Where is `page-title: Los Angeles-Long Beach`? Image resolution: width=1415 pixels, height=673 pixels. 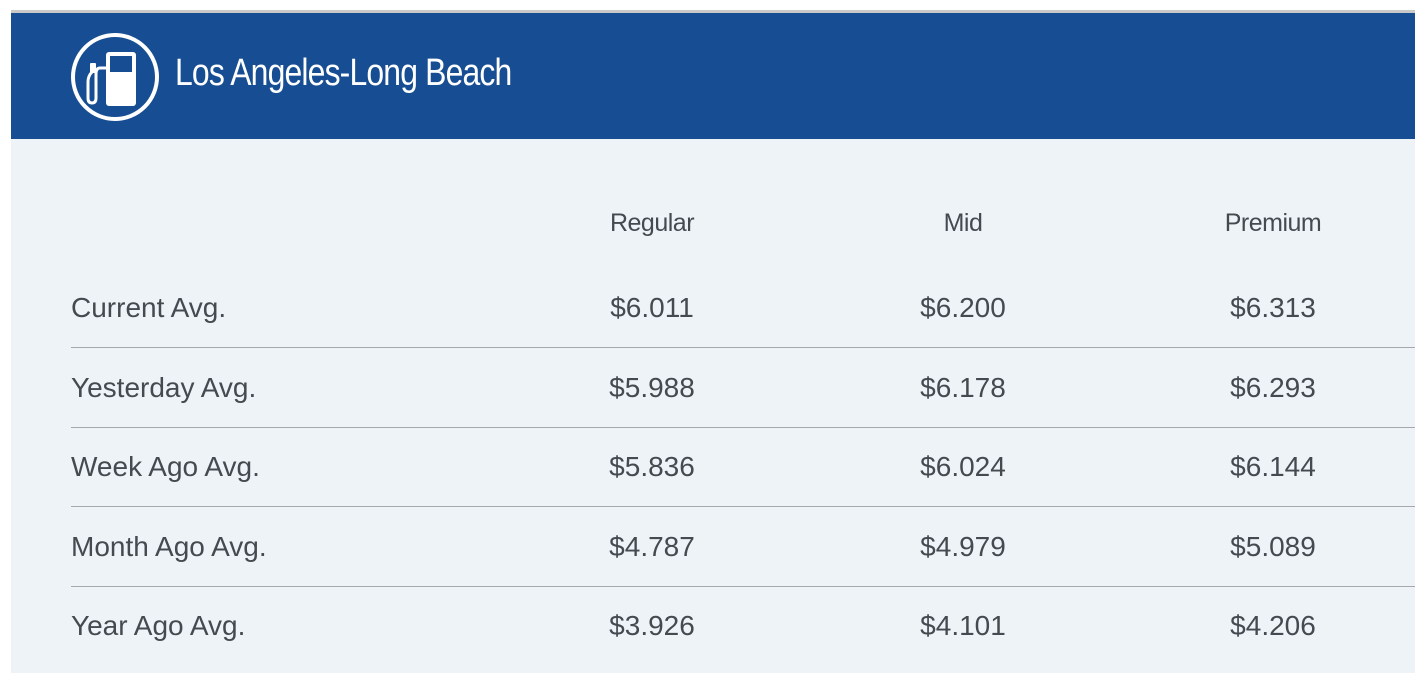
page-title: Los Angeles-Long Beach is located at coordinates (343, 73).